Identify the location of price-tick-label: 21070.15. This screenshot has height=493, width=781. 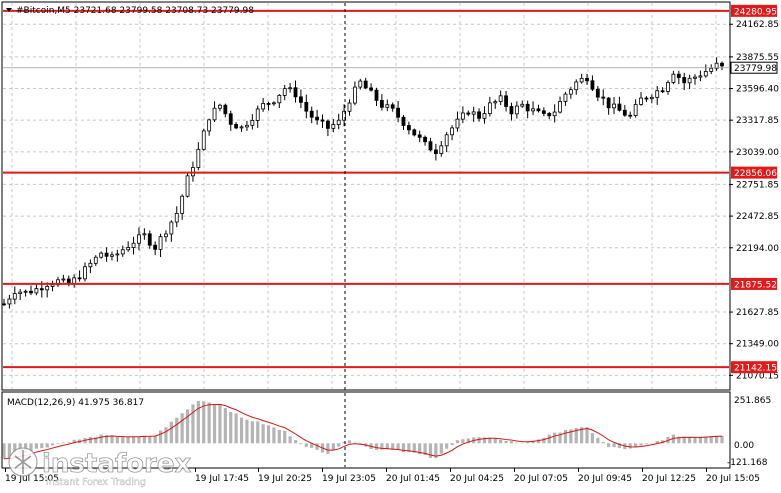
(757, 376).